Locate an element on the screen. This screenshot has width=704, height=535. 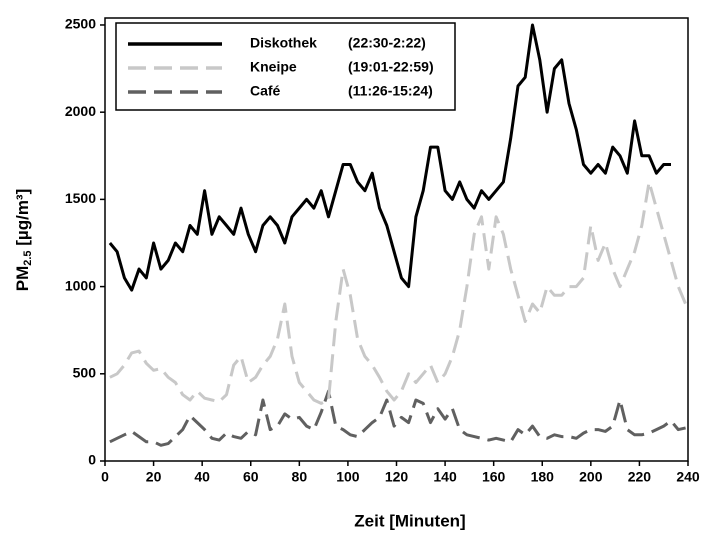
x-tick-label: 20 is located at coordinates (154, 477).